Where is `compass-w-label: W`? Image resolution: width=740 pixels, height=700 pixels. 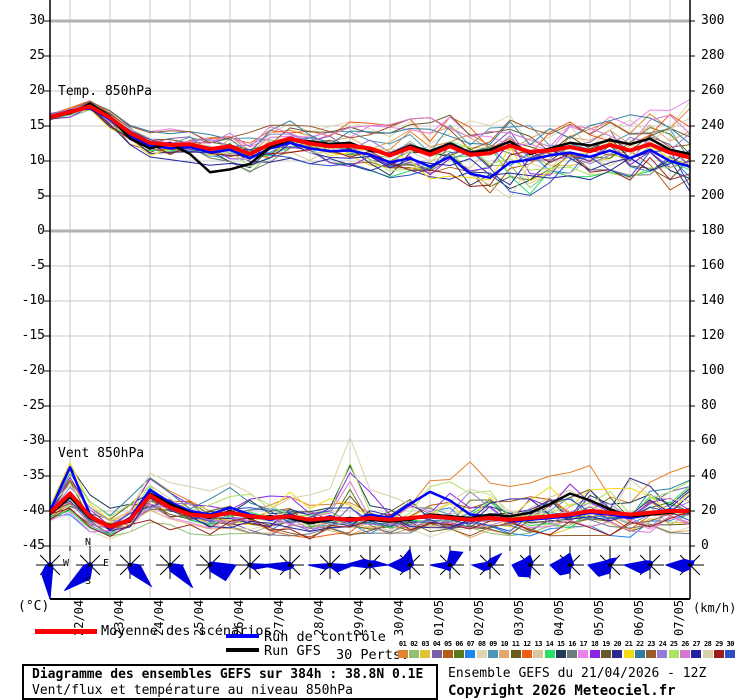
compass-w-label: W is located at coordinates (66, 563).